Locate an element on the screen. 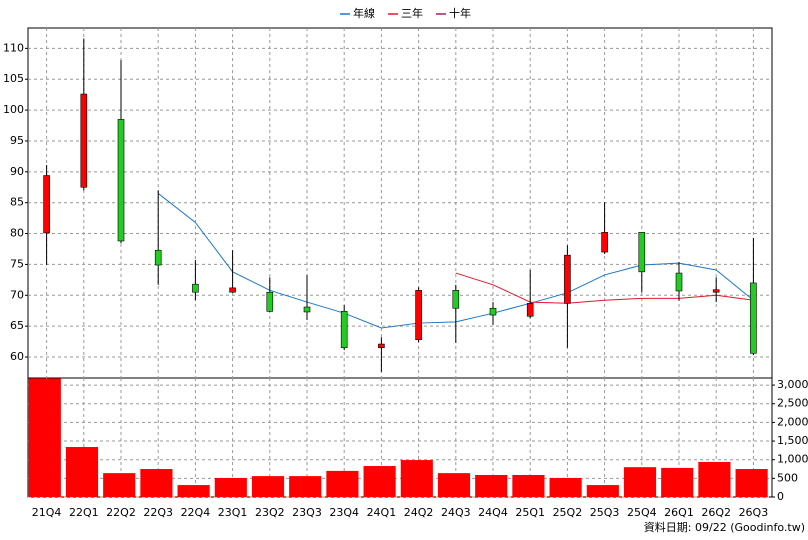 The width and height of the screenshot is (808, 540). x-tick-label: 26Q1 is located at coordinates (679, 512).